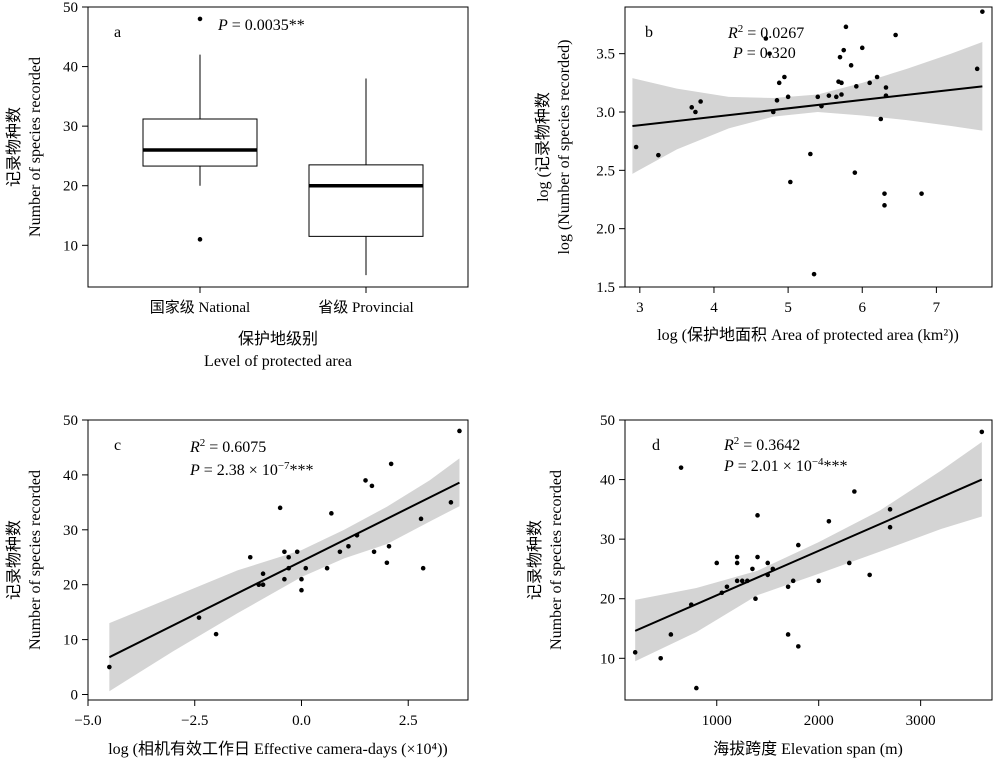 The height and width of the screenshot is (761, 1000). Describe the element at coordinates (14, 560) in the screenshot. I see `panel-c-y-label-cn: 记录物种数` at that location.